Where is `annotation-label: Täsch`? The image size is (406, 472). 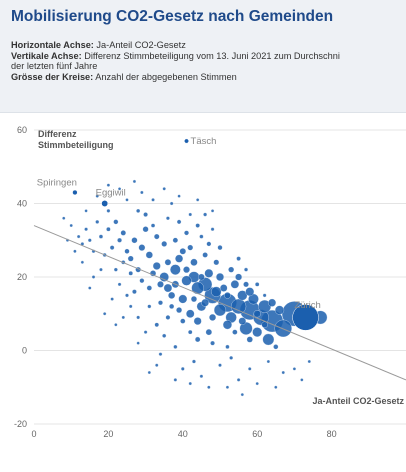 annotation-label: Täsch is located at coordinates (204, 141).